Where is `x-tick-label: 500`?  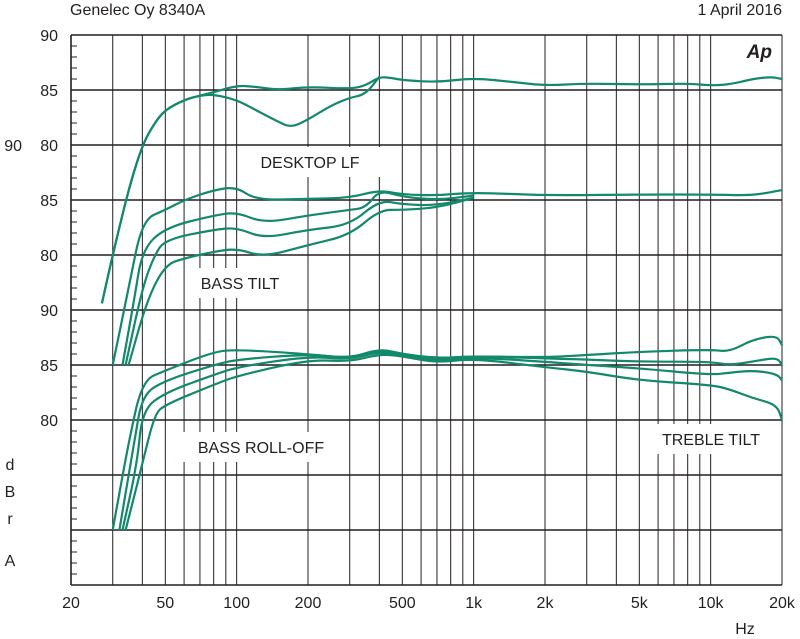
x-tick-label: 500 is located at coordinates (402, 603).